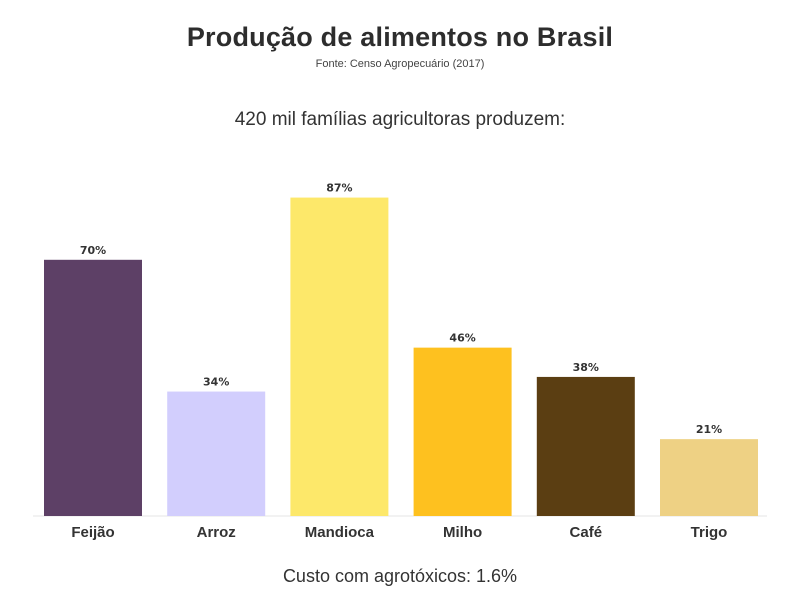  What do you see at coordinates (586, 532) in the screenshot?
I see `category-label-cafe: Café` at bounding box center [586, 532].